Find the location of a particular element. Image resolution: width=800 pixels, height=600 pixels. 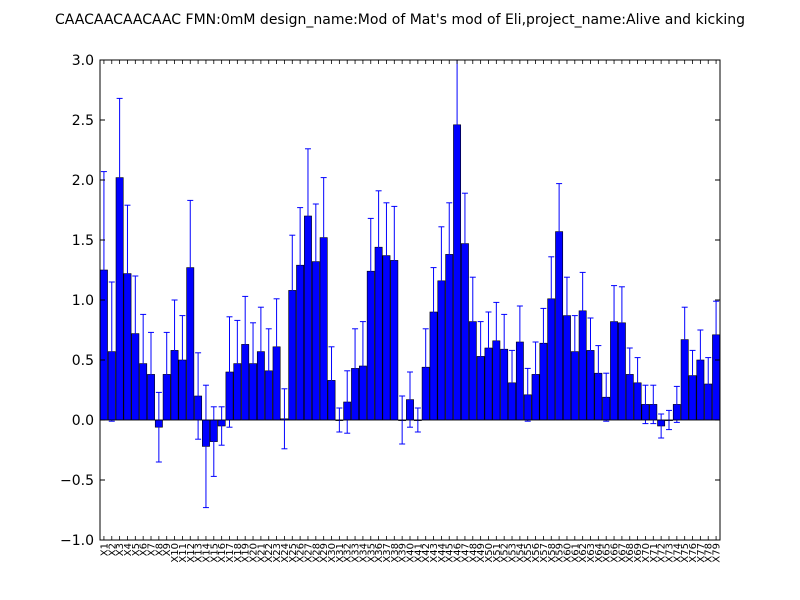

x-tick-label: X75 is located at coordinates (685, 553).